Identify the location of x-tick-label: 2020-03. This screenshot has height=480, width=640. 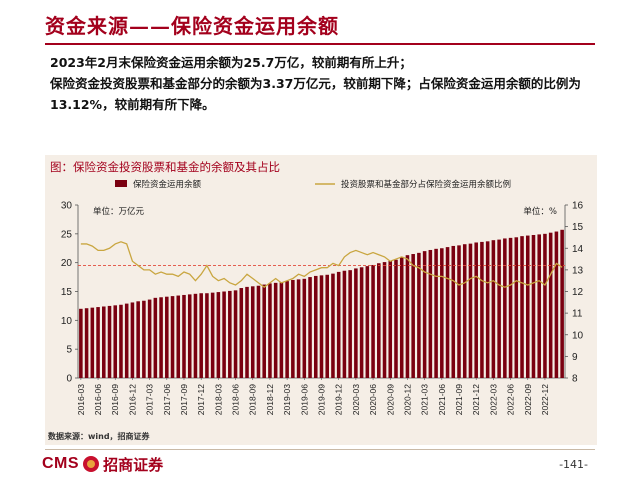
(356, 399).